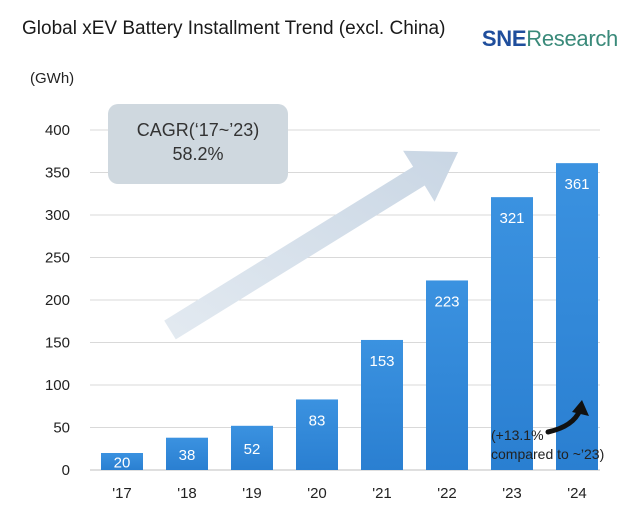 Image resolution: width=640 pixels, height=531 pixels. What do you see at coordinates (580, 408) in the screenshot?
I see `curved-arrow-head-icon` at bounding box center [580, 408].